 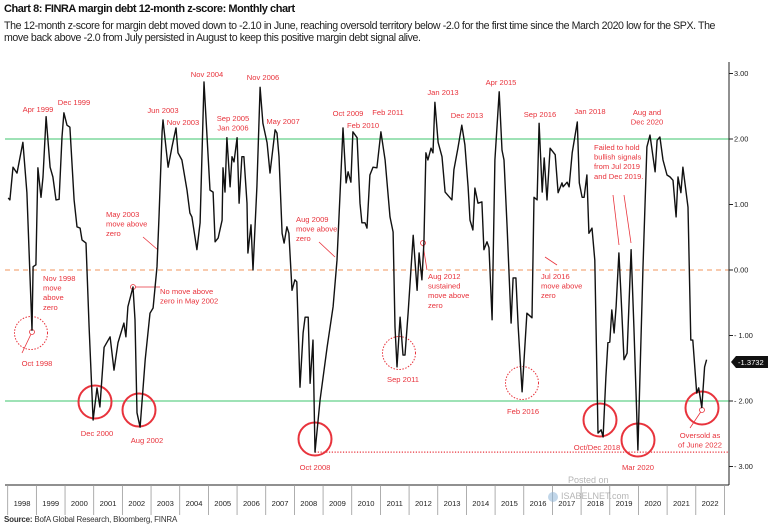 What do you see at coordinates (423, 243) in the screenshot?
I see `annotation-marker` at bounding box center [423, 243].